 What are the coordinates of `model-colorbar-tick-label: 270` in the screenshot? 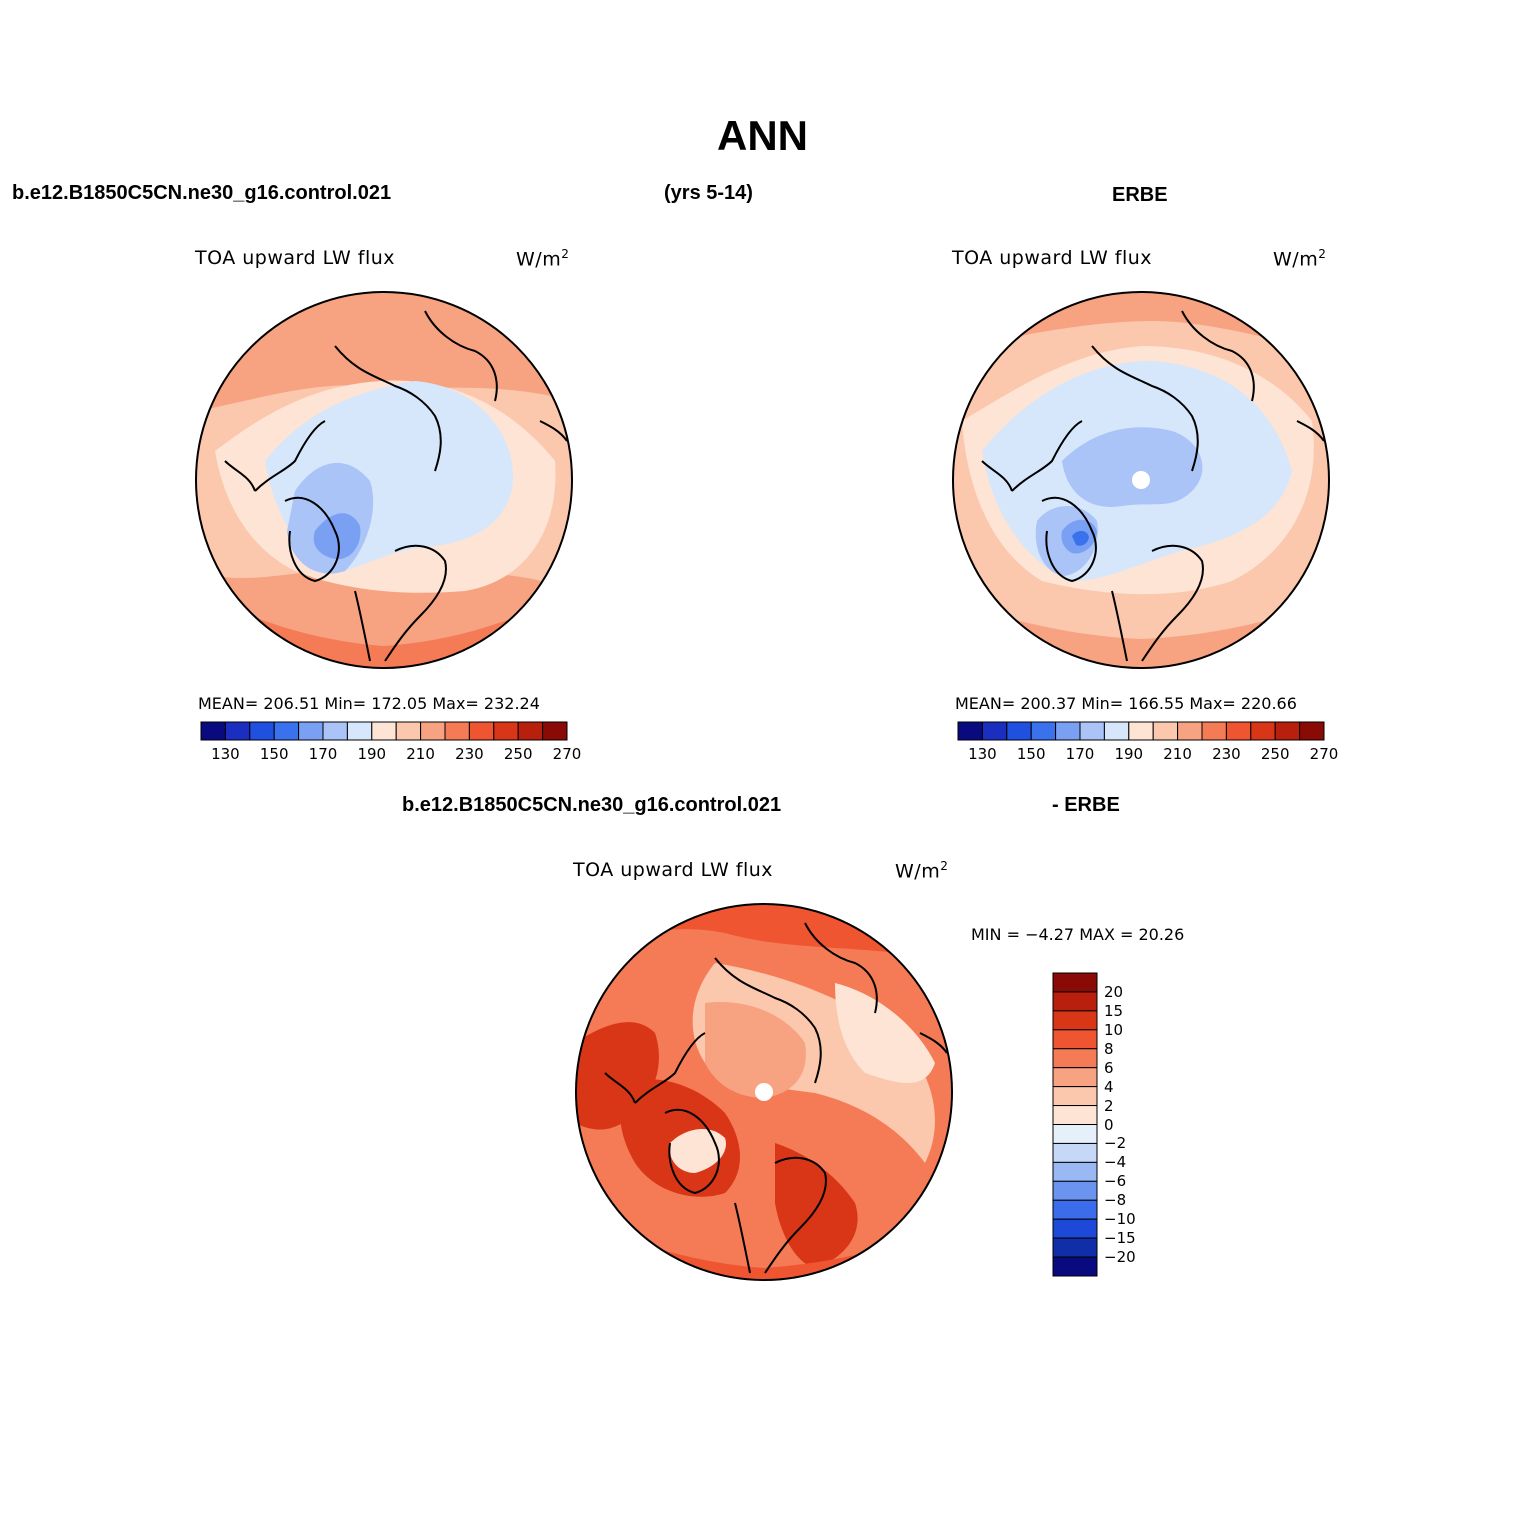 It's located at (567, 754).